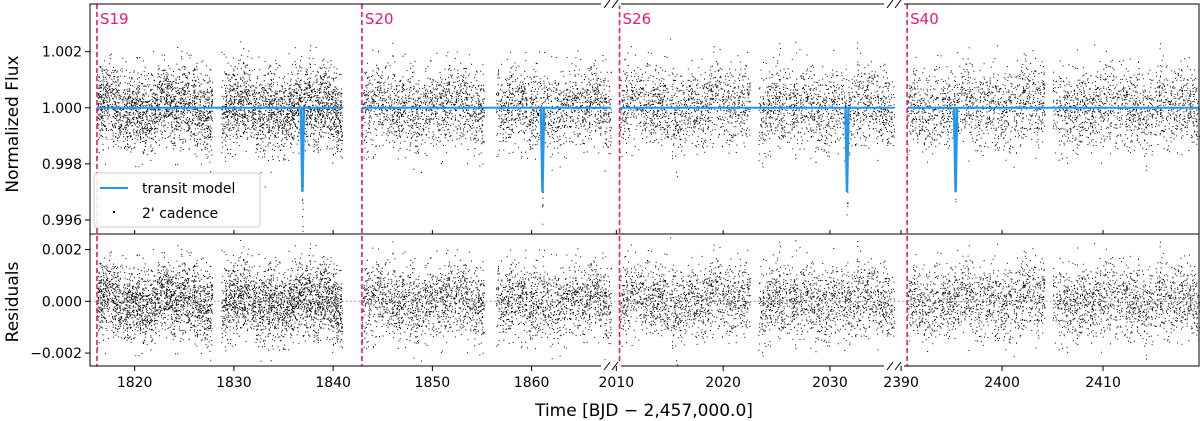  What do you see at coordinates (62, 221) in the screenshot?
I see `top-y-tick-label: 0.996` at bounding box center [62, 221].